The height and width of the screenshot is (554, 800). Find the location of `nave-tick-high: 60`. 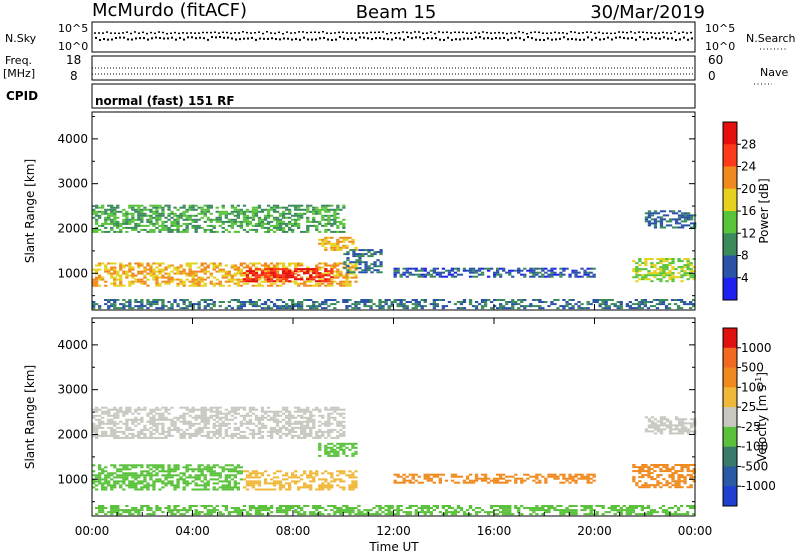

nave-tick-high: 60 is located at coordinates (715, 60).